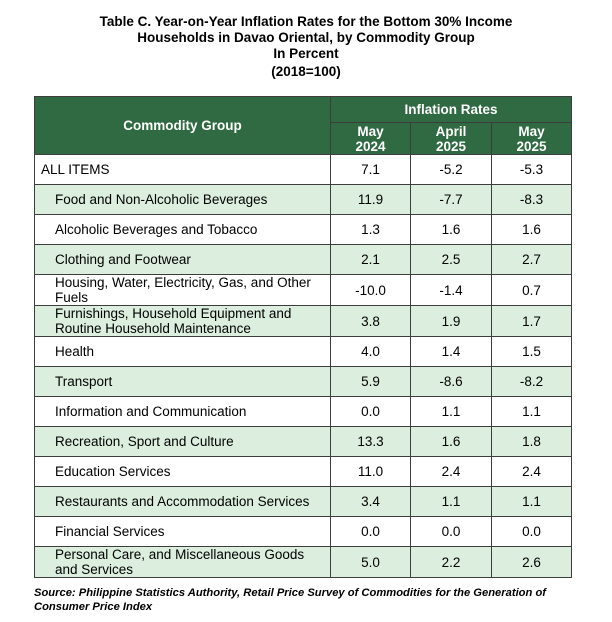 The height and width of the screenshot is (622, 612). What do you see at coordinates (370, 259) in the screenshot?
I see `rate-may-2024: 2.1` at bounding box center [370, 259].